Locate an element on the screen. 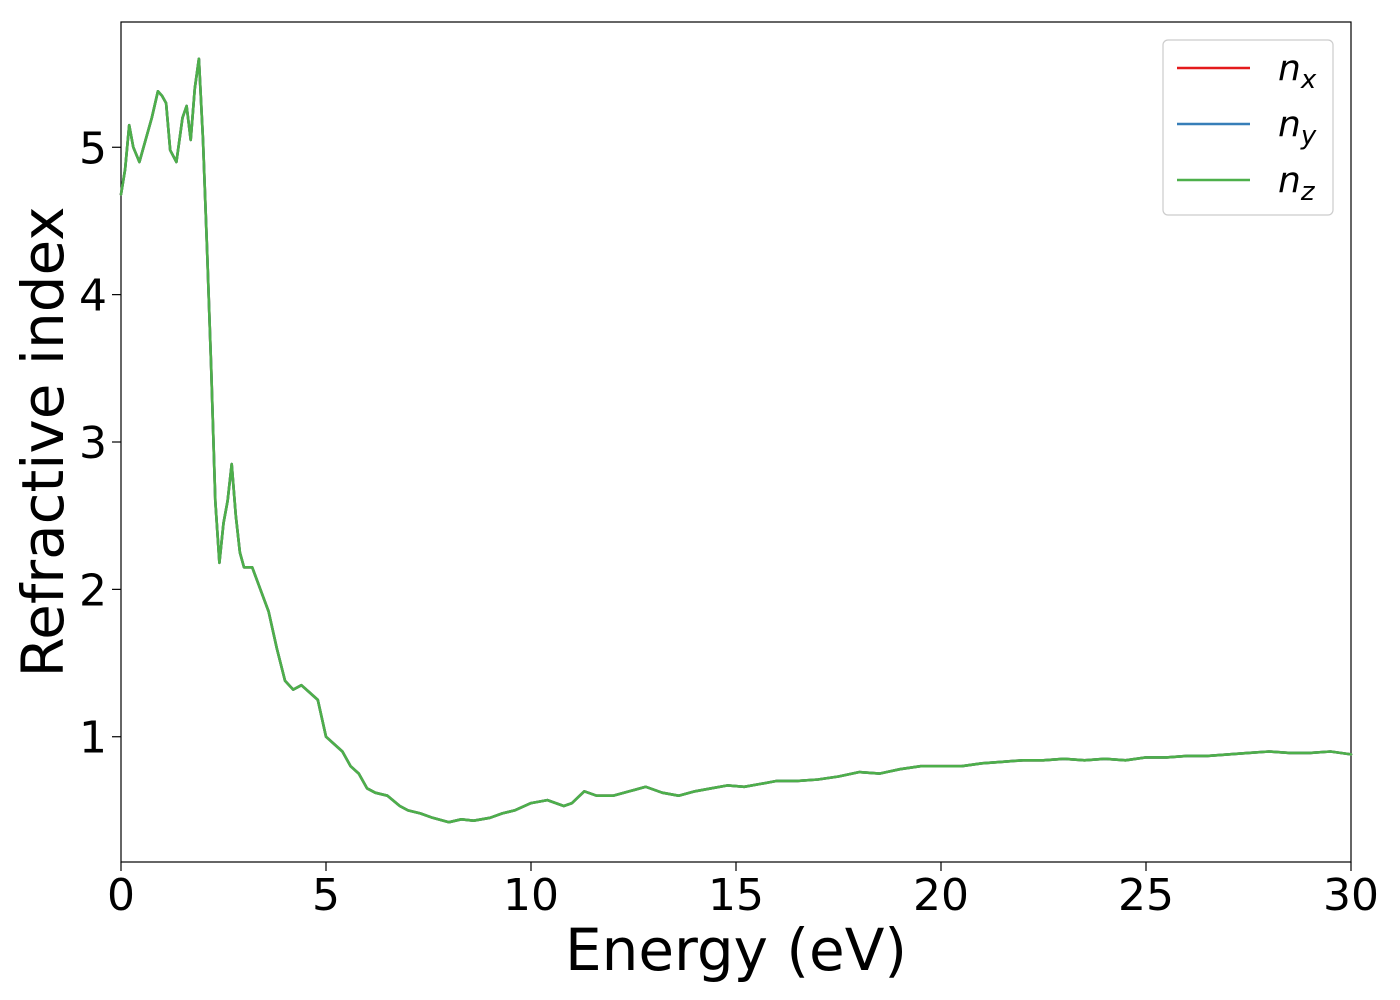 This screenshot has width=1400, height=1000. y-axis: 1 2 3 4 5 is located at coordinates (100, 443).